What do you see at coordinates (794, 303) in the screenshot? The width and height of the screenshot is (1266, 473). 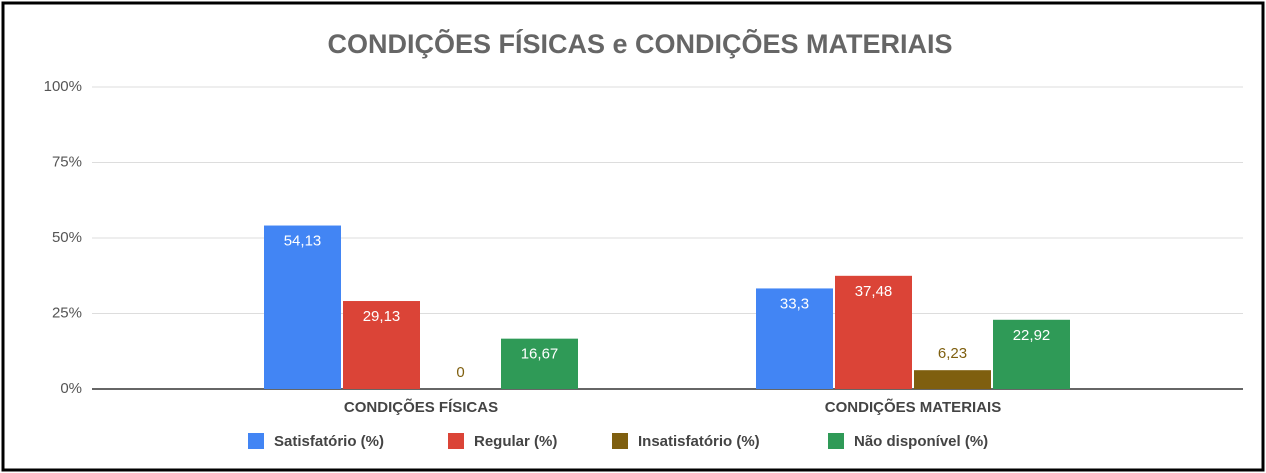 I see `data-label: 33,3` at bounding box center [794, 303].